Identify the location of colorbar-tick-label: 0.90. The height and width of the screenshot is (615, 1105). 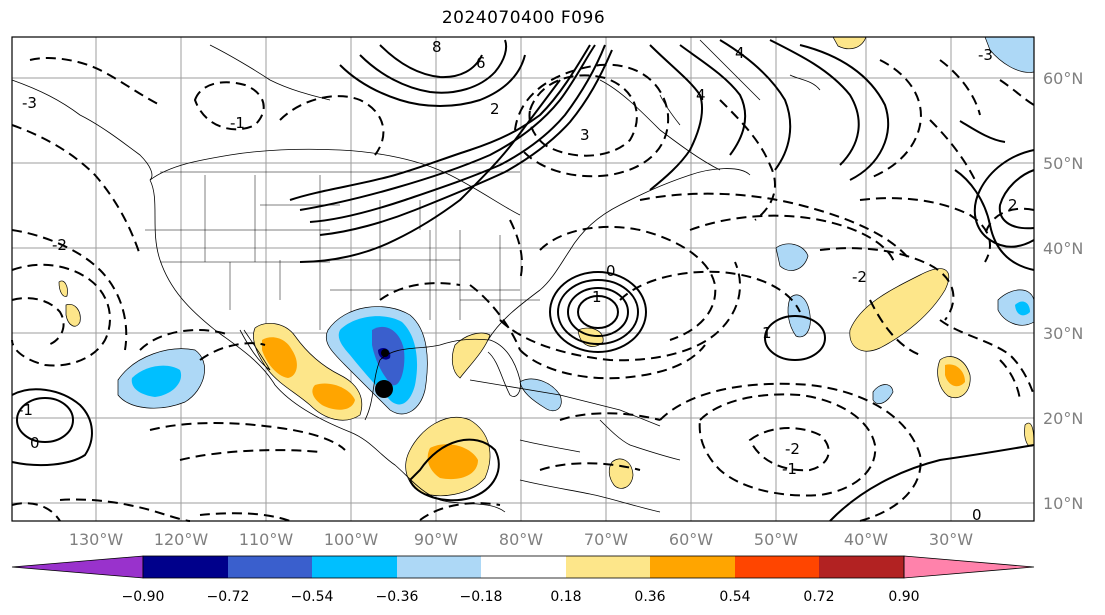
(903, 597).